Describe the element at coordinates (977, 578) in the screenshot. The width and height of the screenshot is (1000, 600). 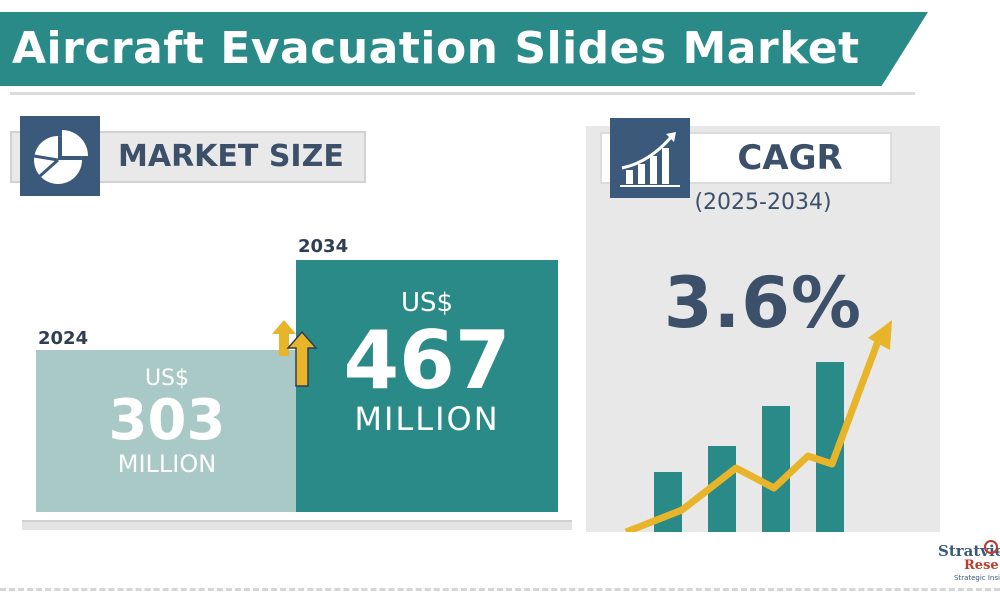
I see `logo-tagline: Strategic Insight` at that location.